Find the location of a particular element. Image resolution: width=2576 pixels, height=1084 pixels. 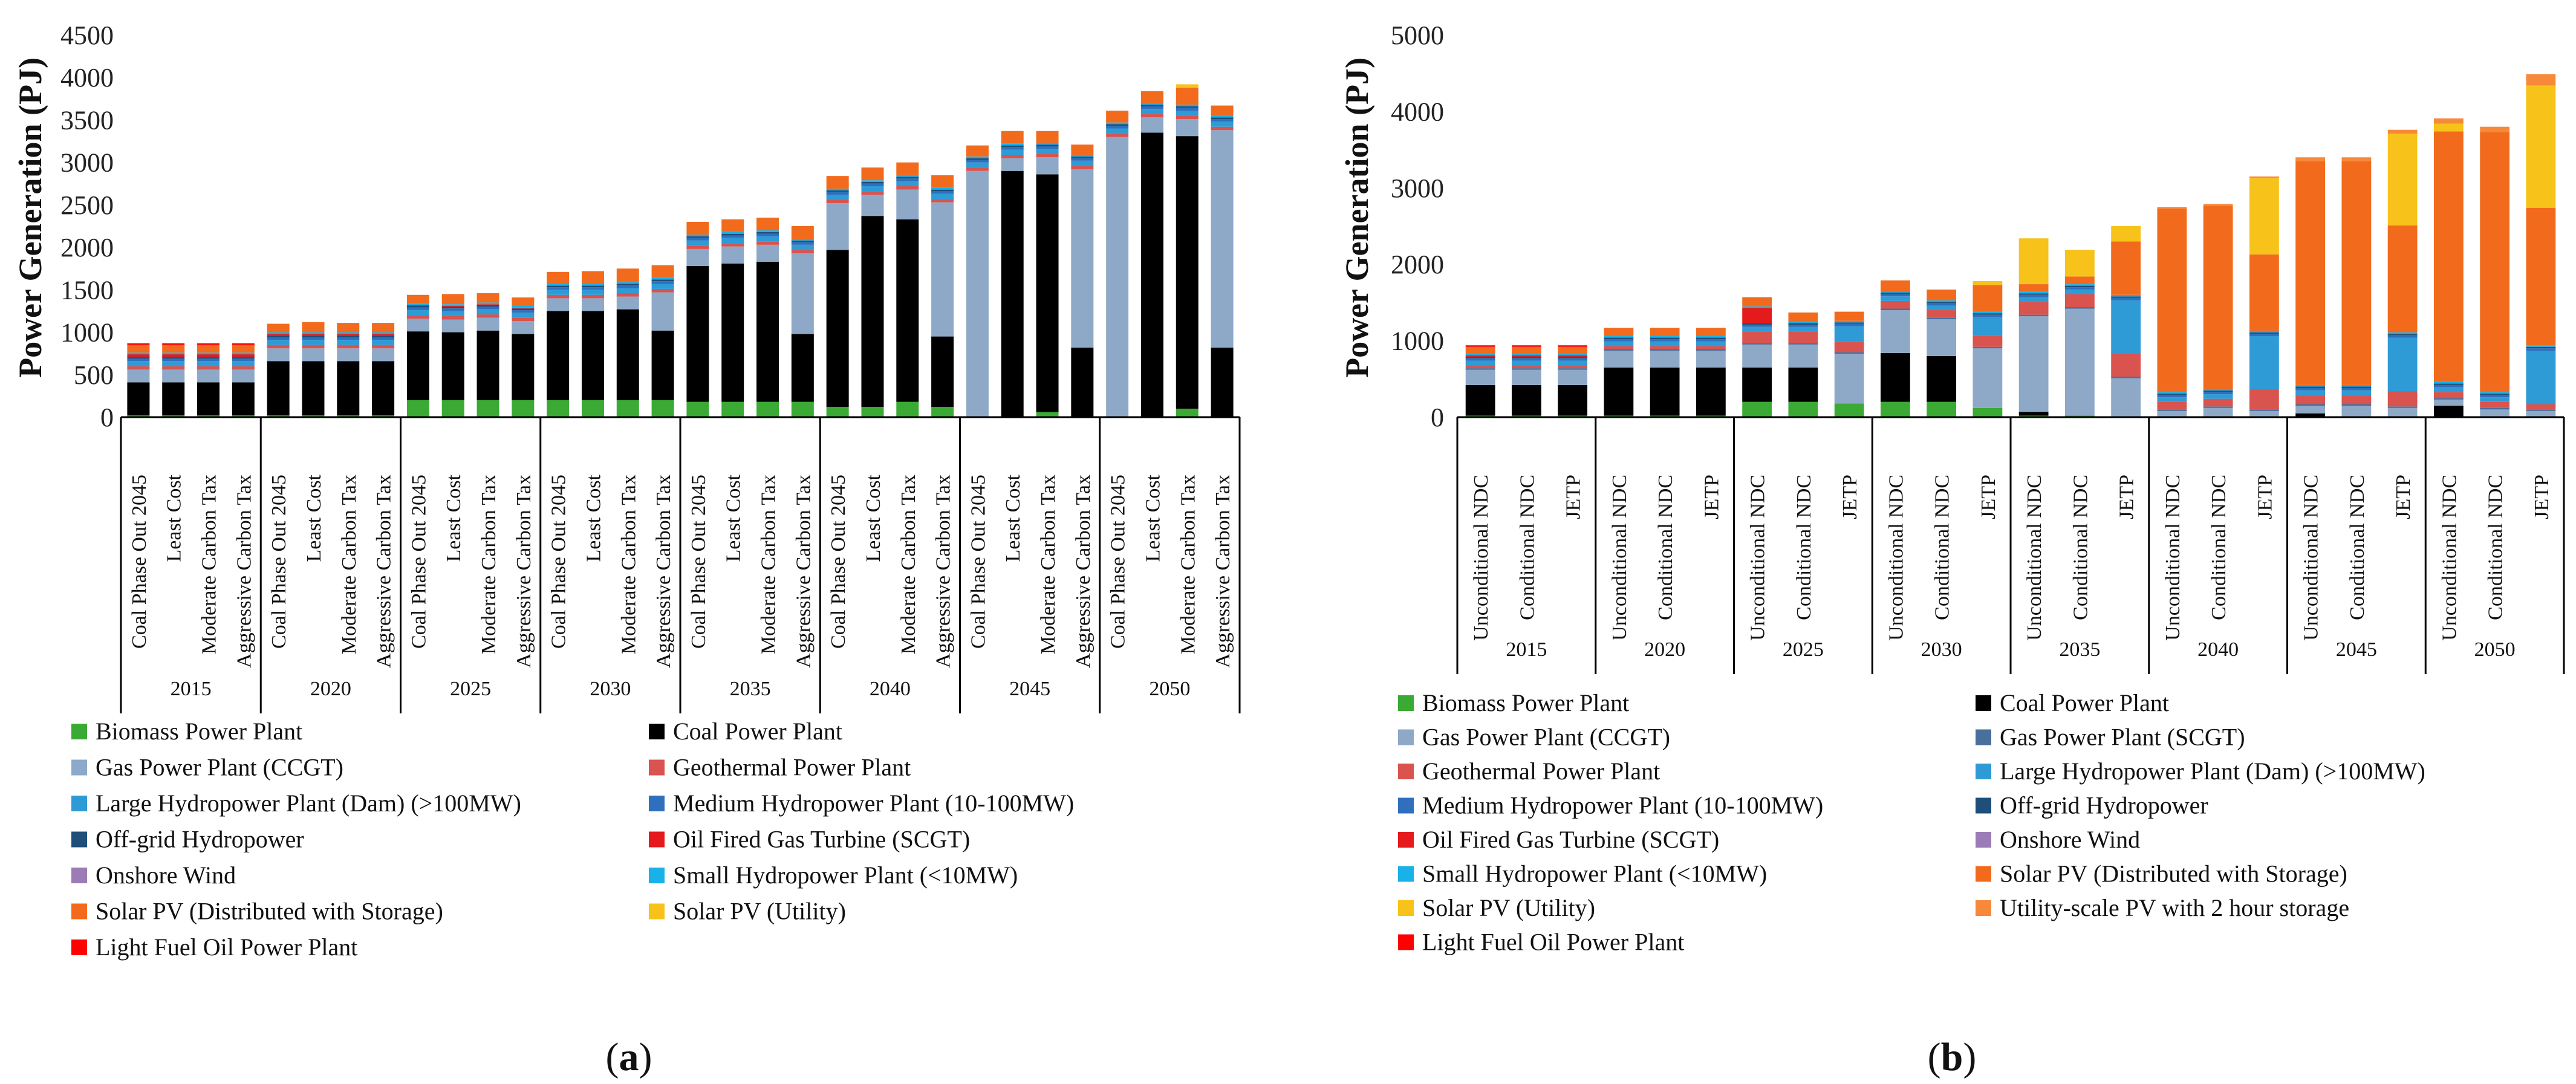

y-tick-label: 1000 is located at coordinates (1417, 341).